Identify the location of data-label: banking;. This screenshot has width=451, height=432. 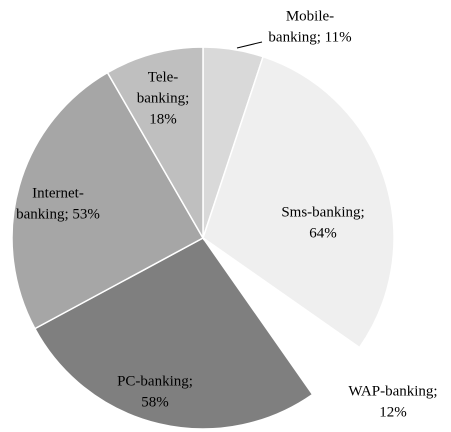
(163, 98).